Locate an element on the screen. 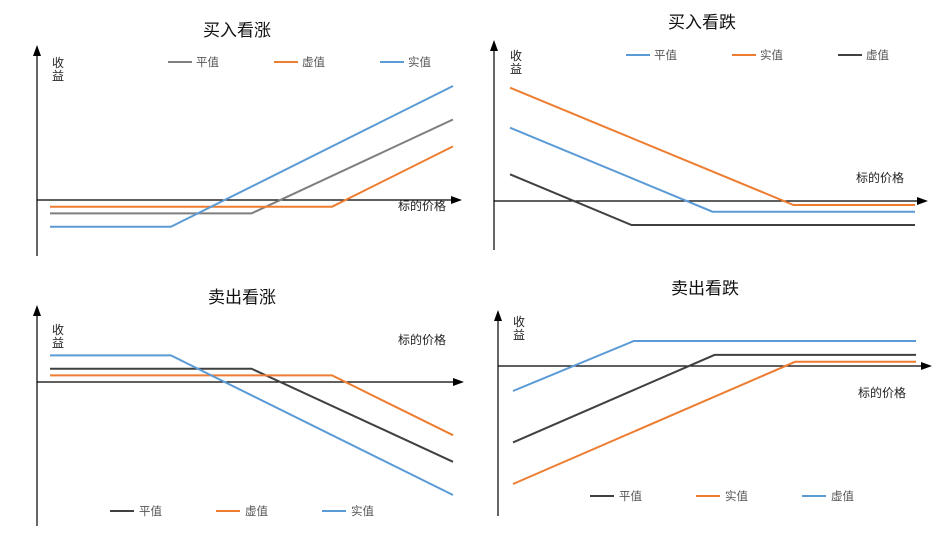  chart-title: 卖出看涨 is located at coordinates (242, 298).